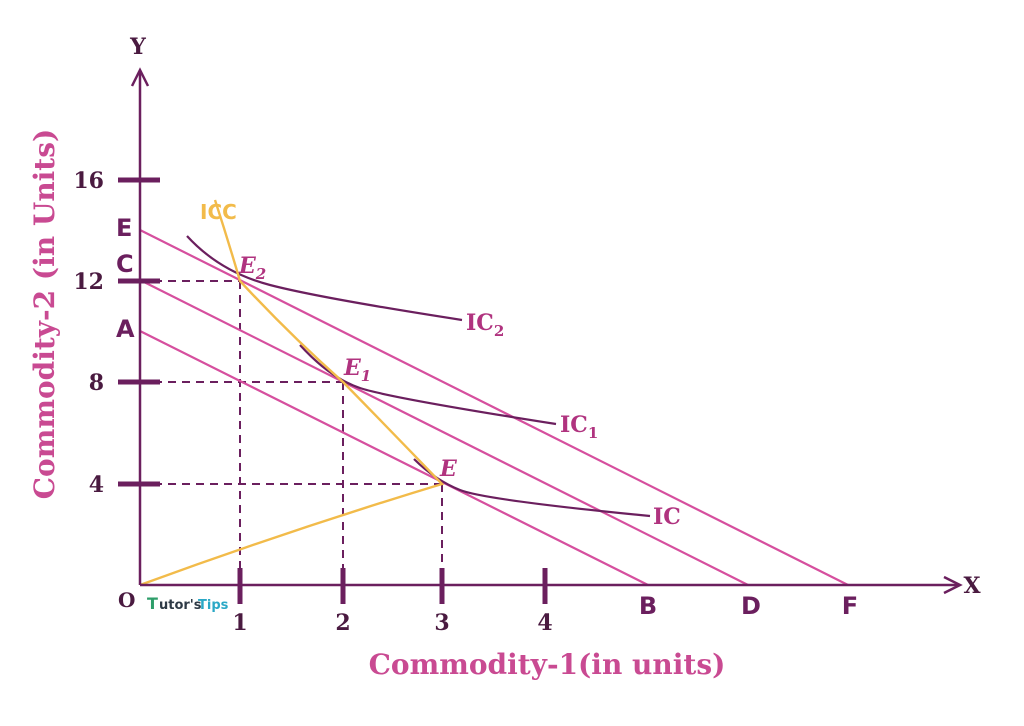 The width and height of the screenshot is (1024, 726). What do you see at coordinates (428, 385) in the screenshot?
I see `ic1-curve` at bounding box center [428, 385].